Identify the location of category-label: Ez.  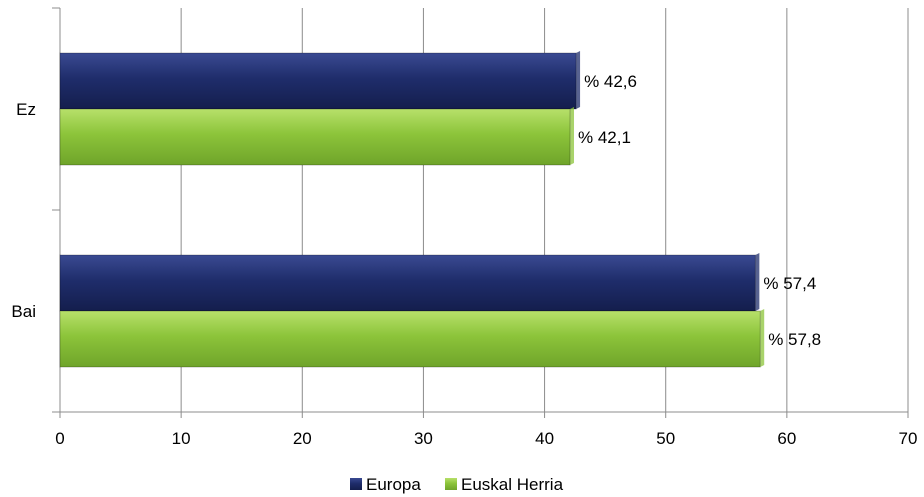
(26, 109).